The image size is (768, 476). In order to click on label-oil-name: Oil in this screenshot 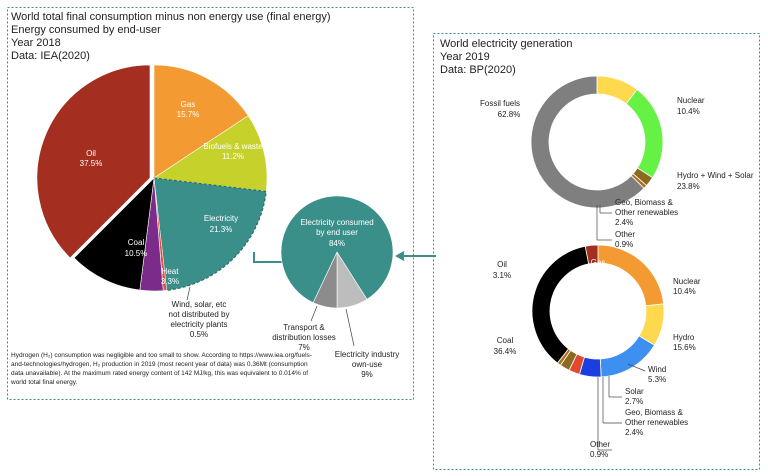, I will do `click(91, 153)`.